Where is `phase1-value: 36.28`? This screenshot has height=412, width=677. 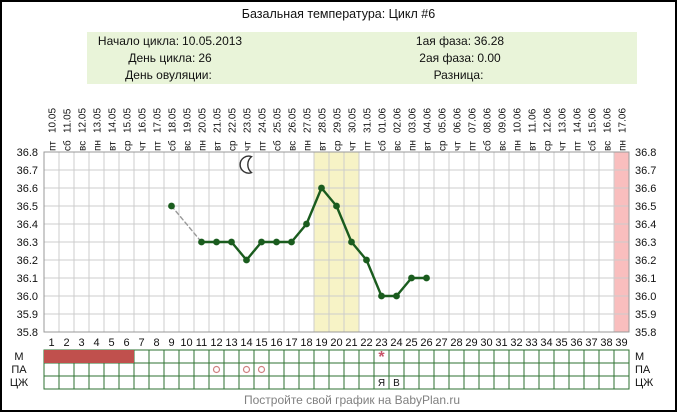
phase1-value: 36.28 is located at coordinates (489, 41).